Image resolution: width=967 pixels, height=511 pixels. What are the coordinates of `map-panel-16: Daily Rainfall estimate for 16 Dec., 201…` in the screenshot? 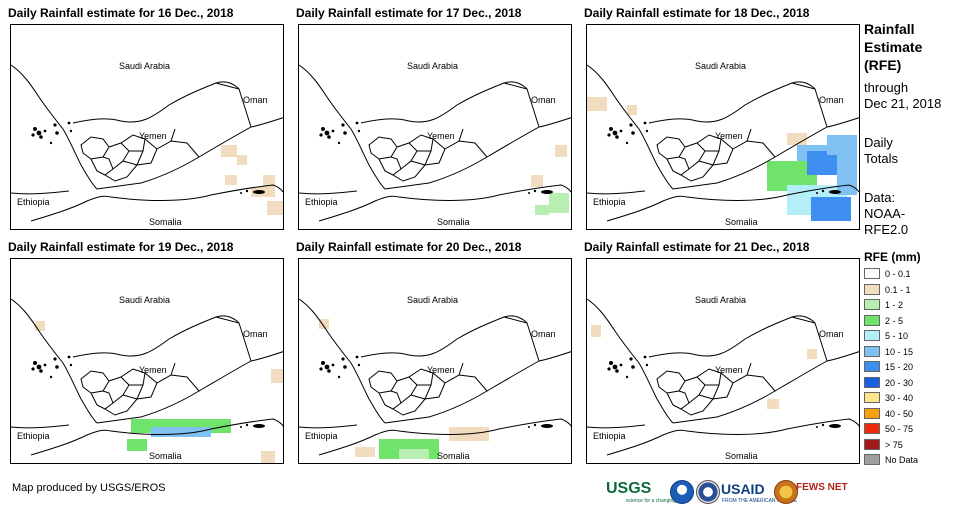 It's located at (146, 117).